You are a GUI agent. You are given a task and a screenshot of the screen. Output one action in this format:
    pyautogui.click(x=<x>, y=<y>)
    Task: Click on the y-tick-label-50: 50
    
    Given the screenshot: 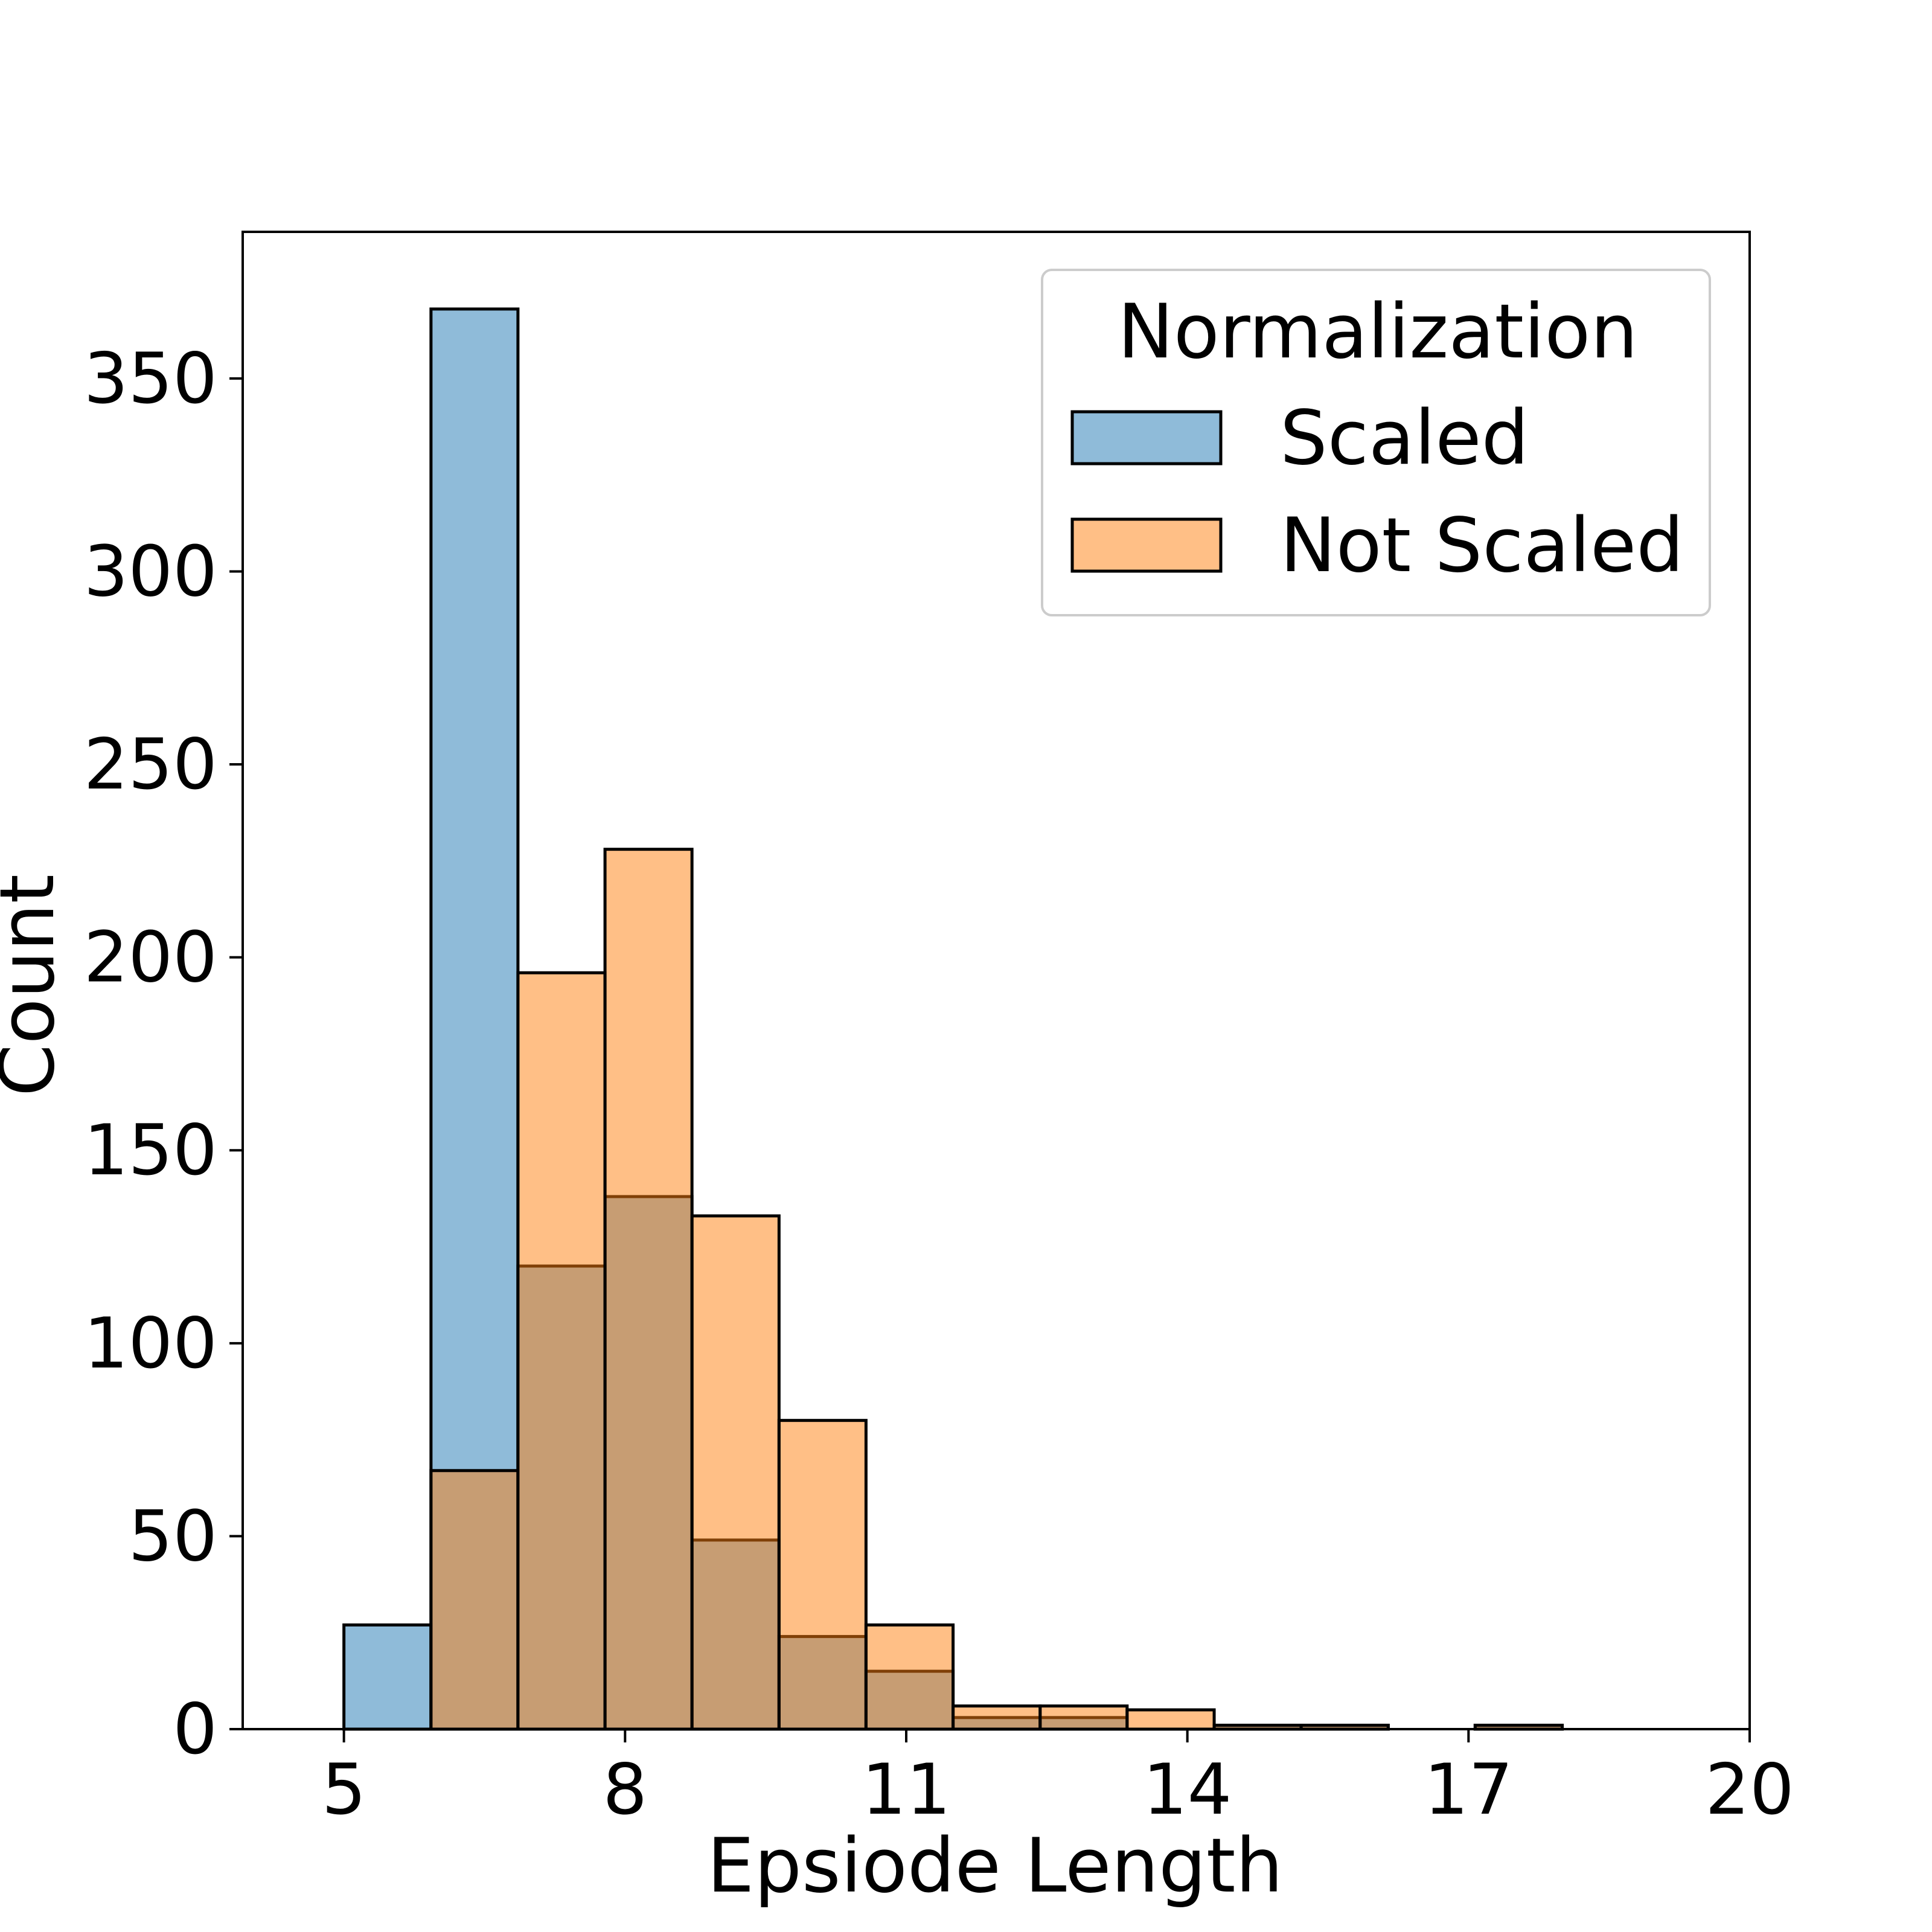 What is the action you would take?
    pyautogui.click(x=172, y=1536)
    